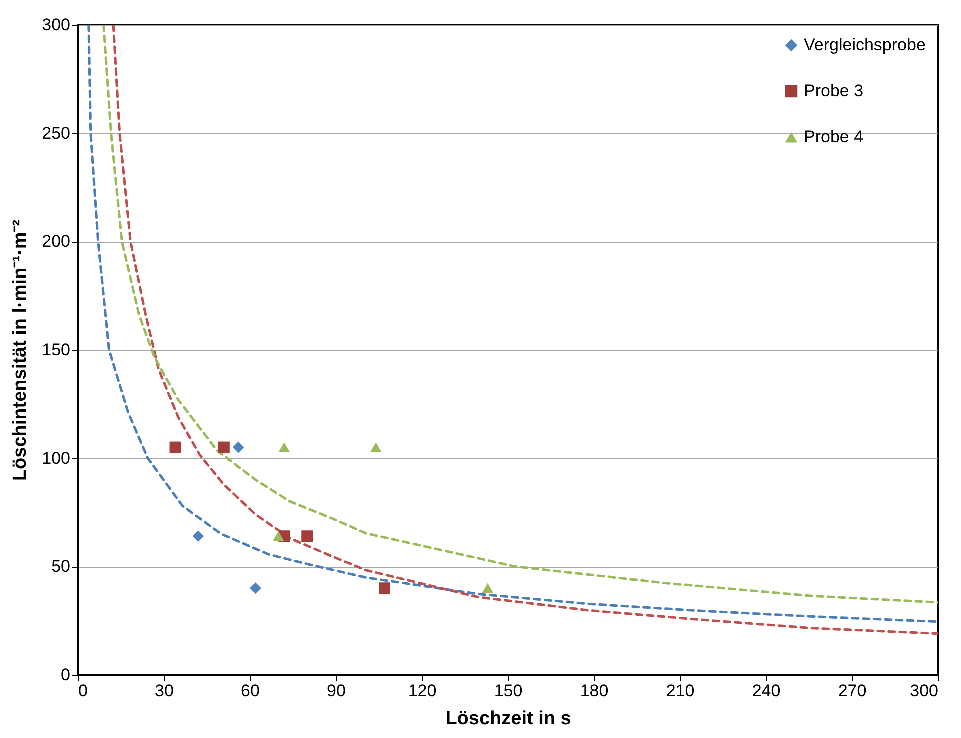 This screenshot has height=738, width=961. I want to click on x-tick-label: 90, so click(336, 691).